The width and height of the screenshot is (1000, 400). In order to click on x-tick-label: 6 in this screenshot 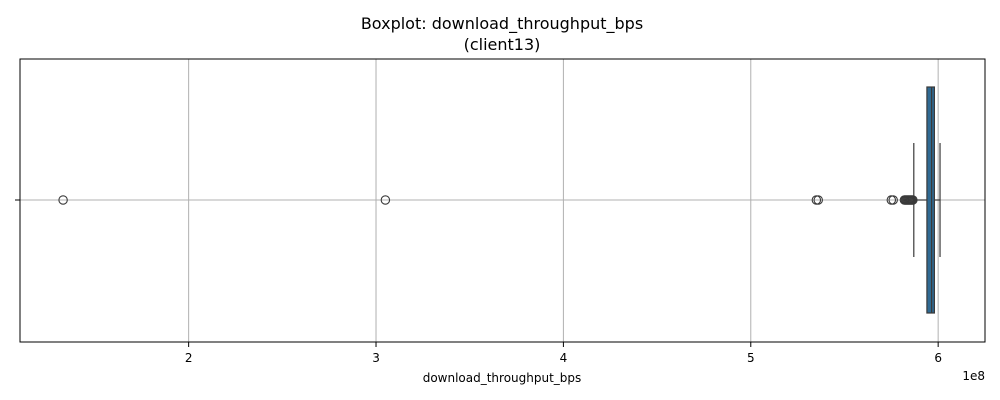, I will do `click(938, 358)`.